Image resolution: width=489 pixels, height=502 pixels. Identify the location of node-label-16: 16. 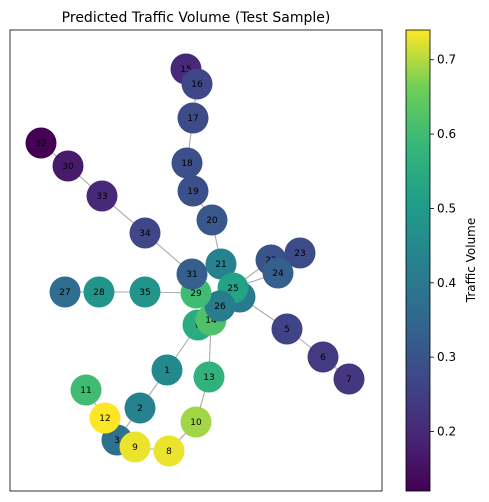
(197, 85).